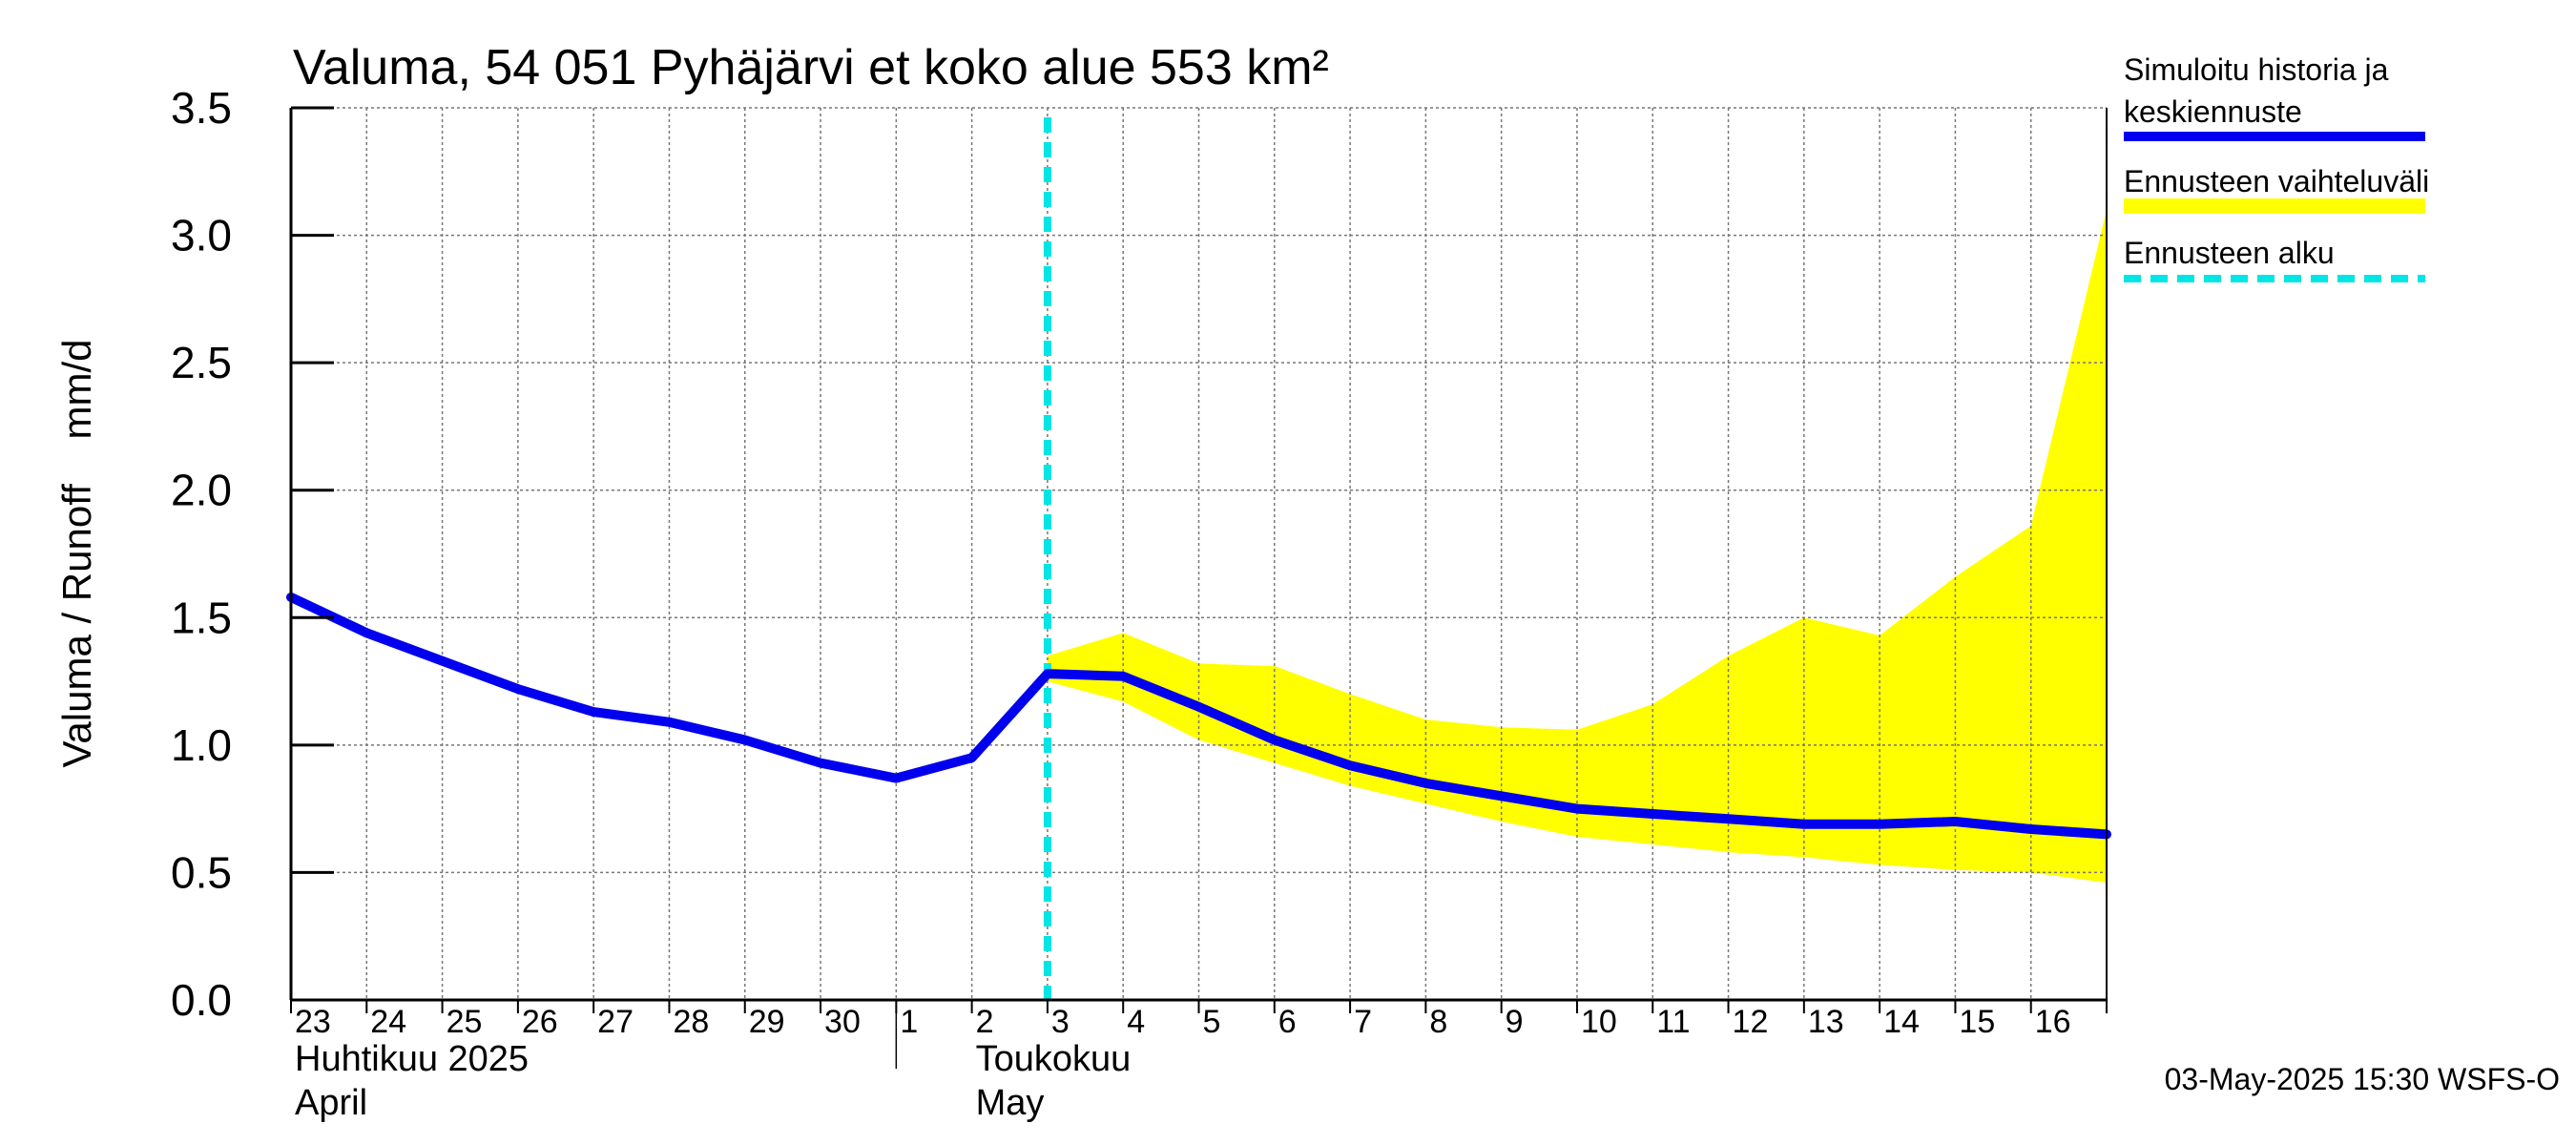 The width and height of the screenshot is (2576, 1145). Describe the element at coordinates (1515, 1022) in the screenshot. I see `x-tick-label: 9` at that location.